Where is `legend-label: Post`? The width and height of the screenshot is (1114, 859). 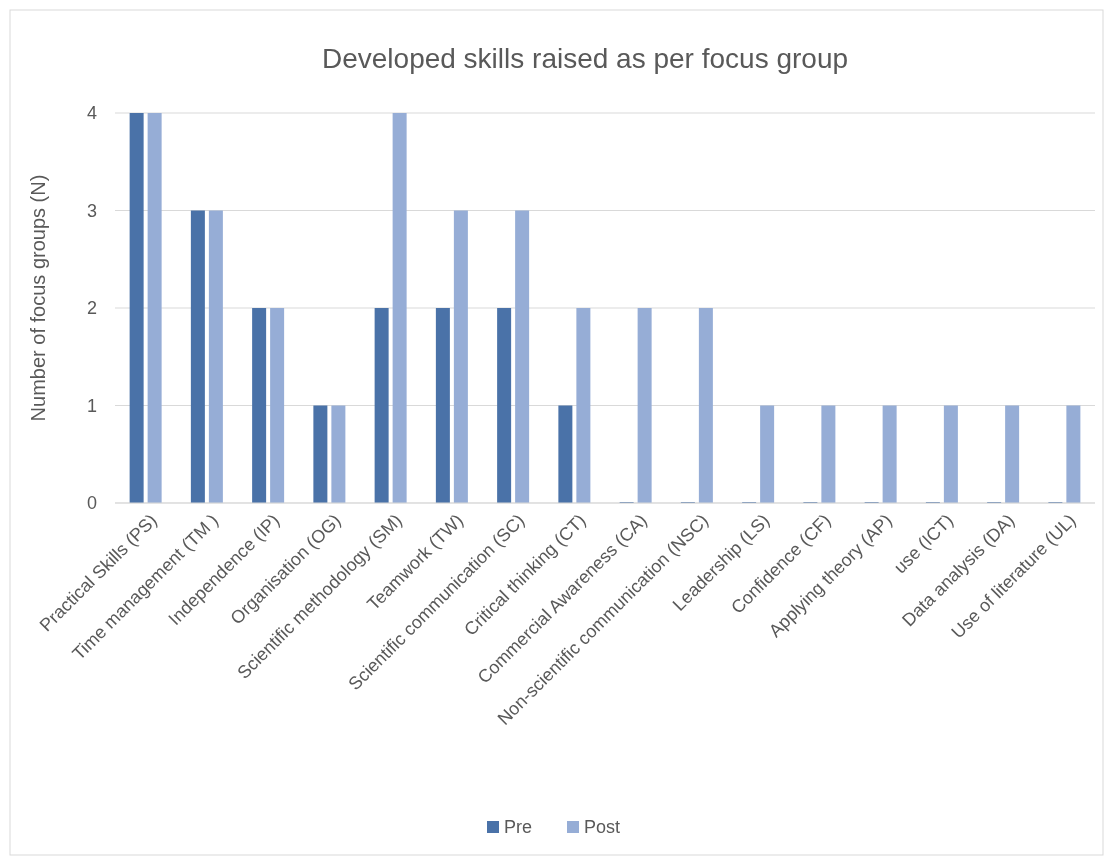 legend-label: Post is located at coordinates (602, 827).